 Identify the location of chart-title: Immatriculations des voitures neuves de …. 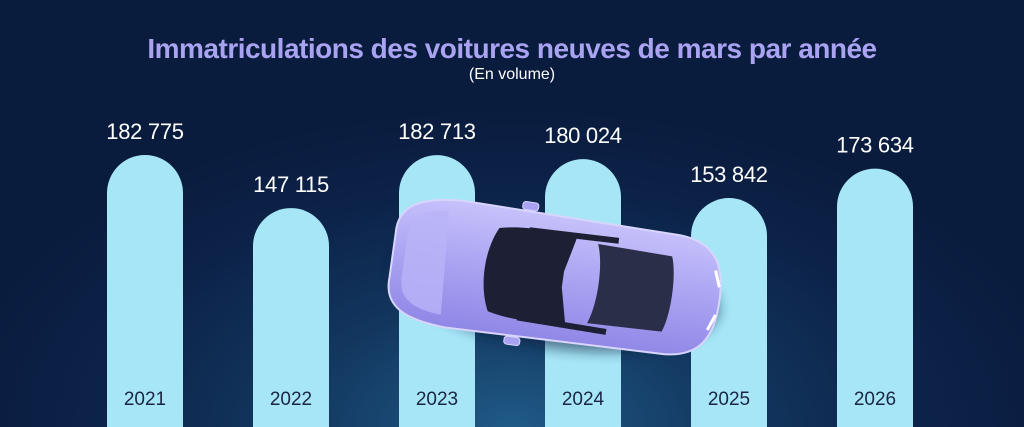
(512, 48).